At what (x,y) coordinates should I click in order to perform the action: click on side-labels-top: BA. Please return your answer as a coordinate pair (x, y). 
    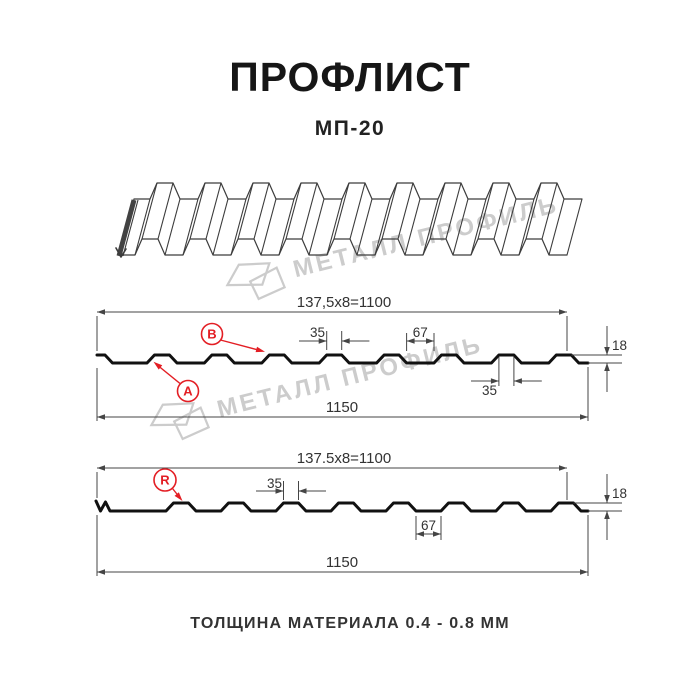
    Looking at the image, I should click on (209, 362).